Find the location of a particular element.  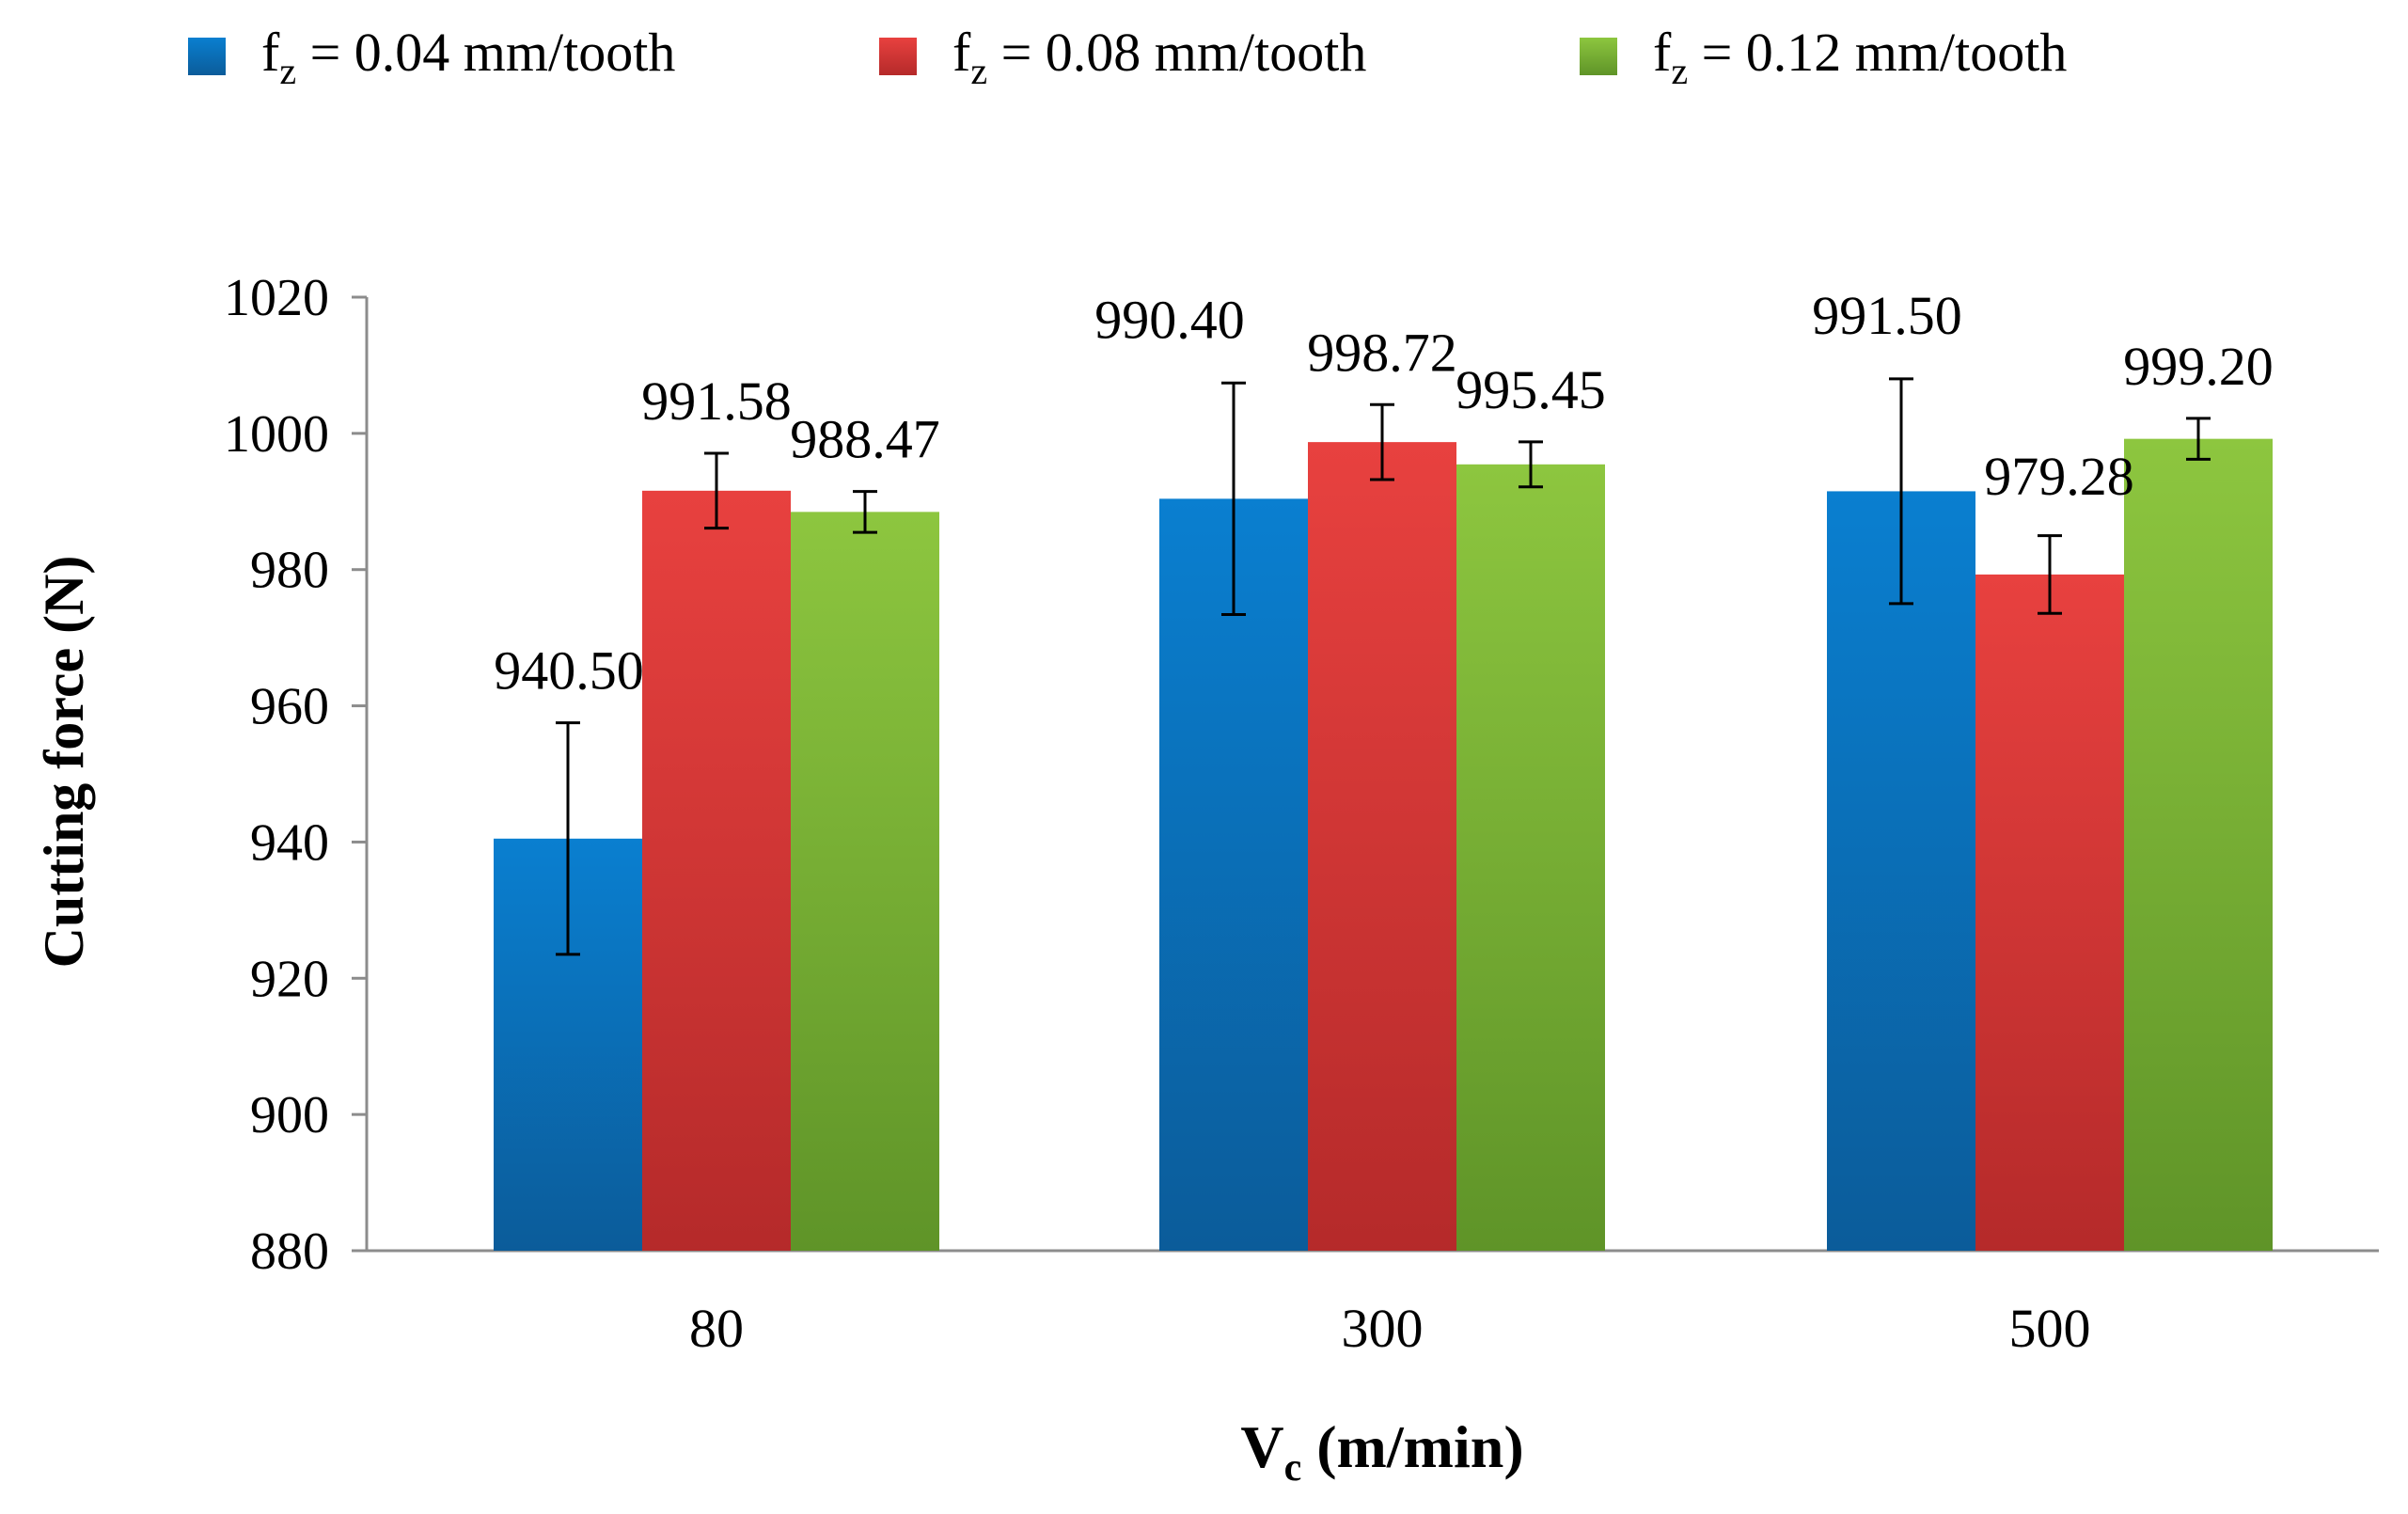

x-axis-title: Vc (m/min) is located at coordinates (1381, 1451).